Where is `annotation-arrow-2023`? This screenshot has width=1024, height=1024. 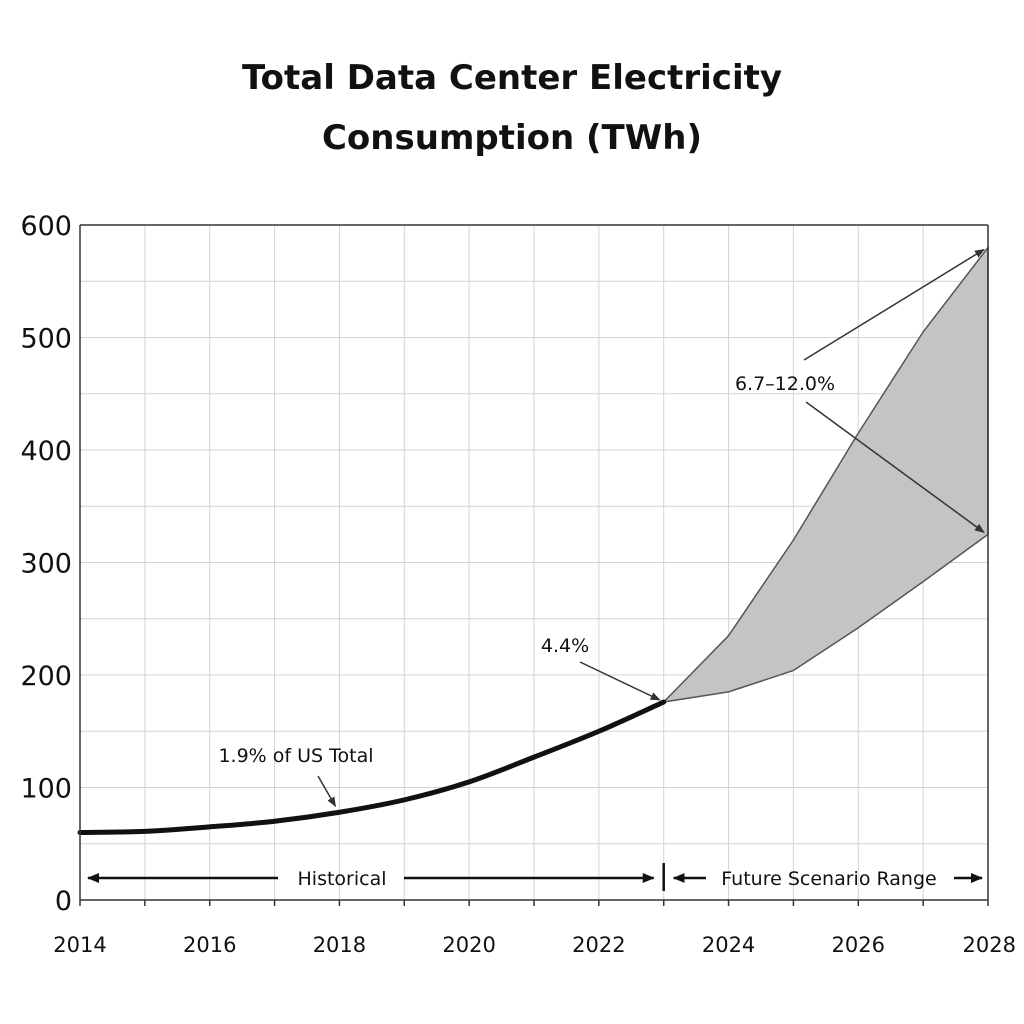 annotation-arrow-2023 is located at coordinates (620, 681).